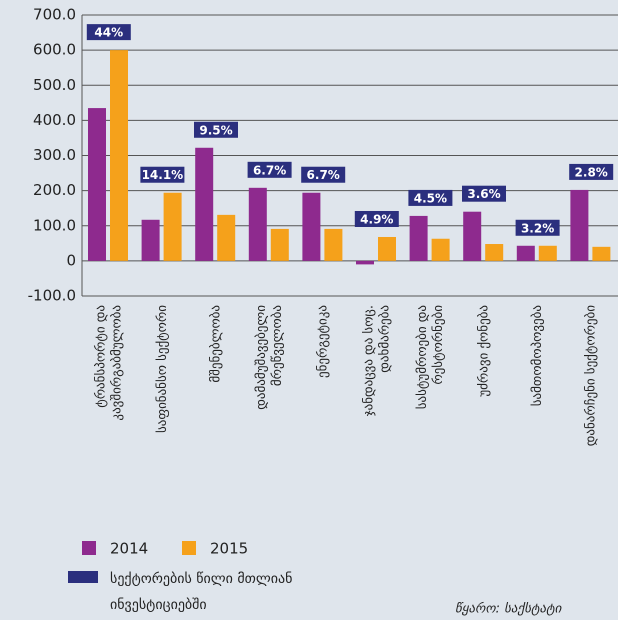 The image size is (618, 620). What do you see at coordinates (484, 351) in the screenshot?
I see `x-tick-label: უძრავი ქონება` at bounding box center [484, 351].